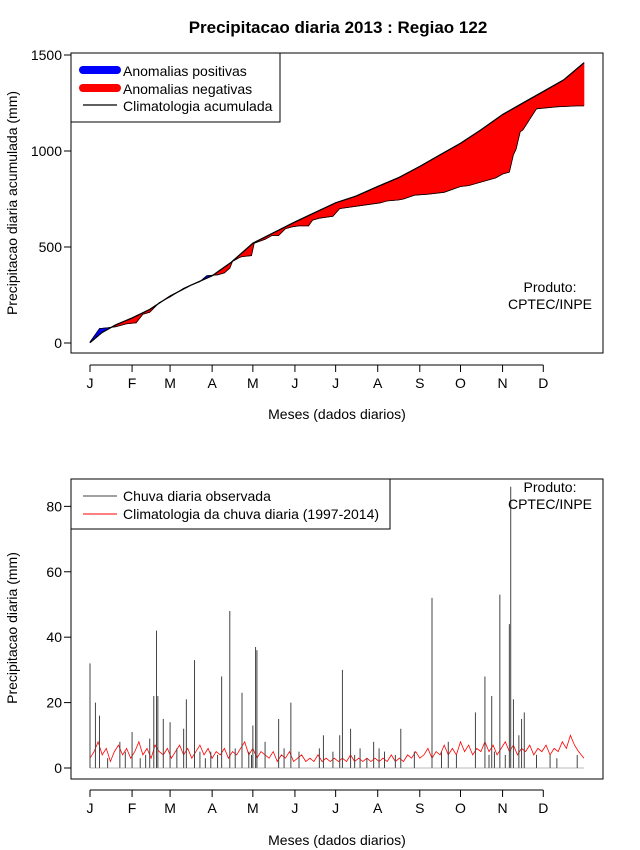 Image resolution: width=640 pixels, height=850 pixels. What do you see at coordinates (46, 55) in the screenshot?
I see `y-tick-label: 1500` at bounding box center [46, 55].